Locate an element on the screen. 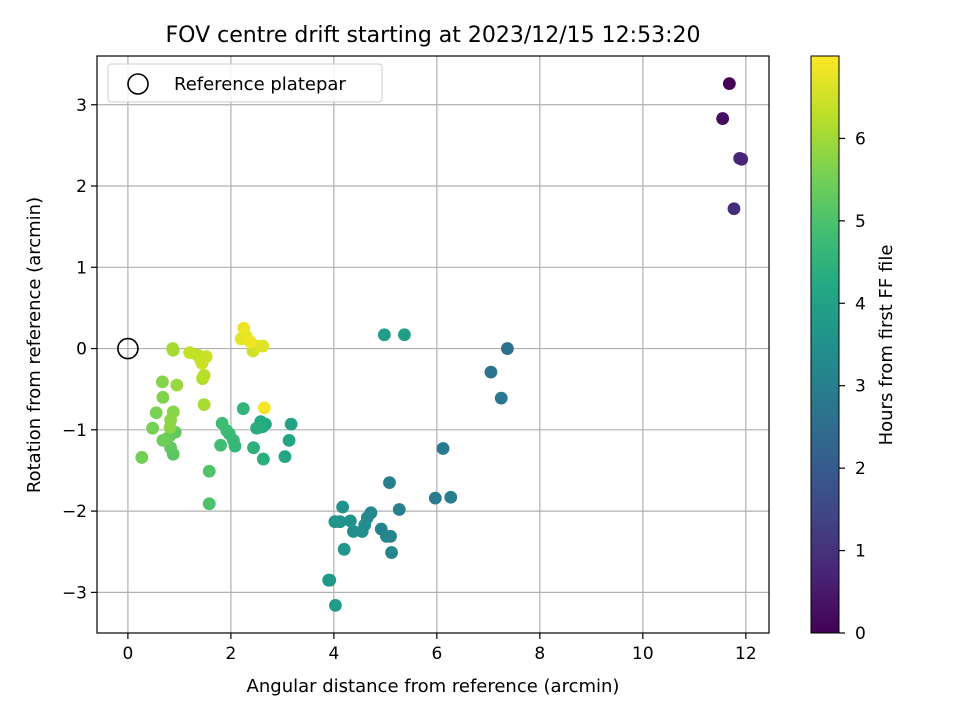 Image resolution: width=960 pixels, height=724 pixels. y-tick-label: −3 is located at coordinates (74, 593).